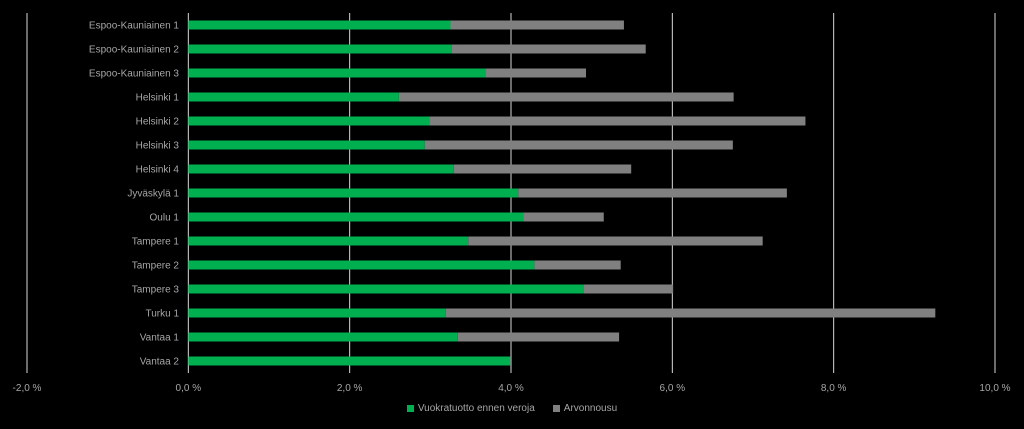  I want to click on legend-label-series-1: Arvonnousu, so click(590, 408).